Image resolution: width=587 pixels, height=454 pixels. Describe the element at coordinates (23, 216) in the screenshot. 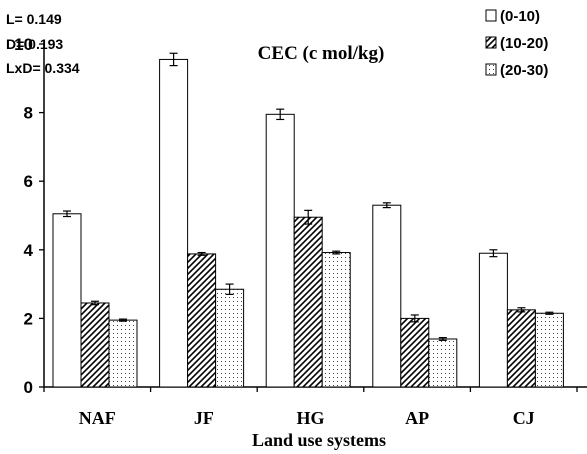

I see `y-tick-labels: 0 2 4 6 8 10` at that location.